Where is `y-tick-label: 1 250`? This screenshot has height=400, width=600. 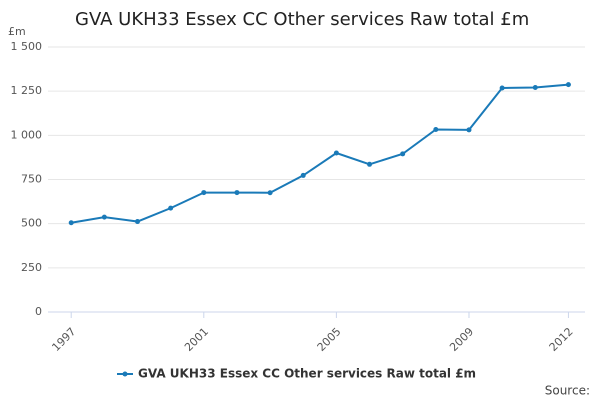
y-tick-label: 1 250 is located at coordinates (27, 90).